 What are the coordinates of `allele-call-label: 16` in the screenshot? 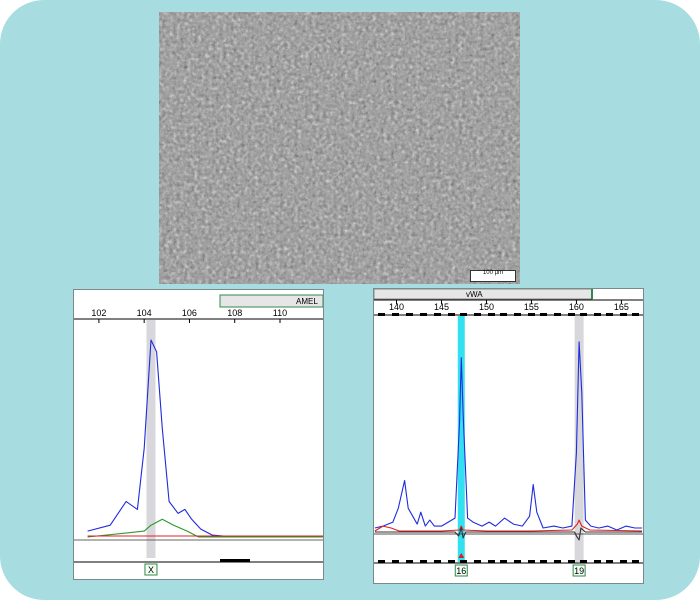 It's located at (461, 571).